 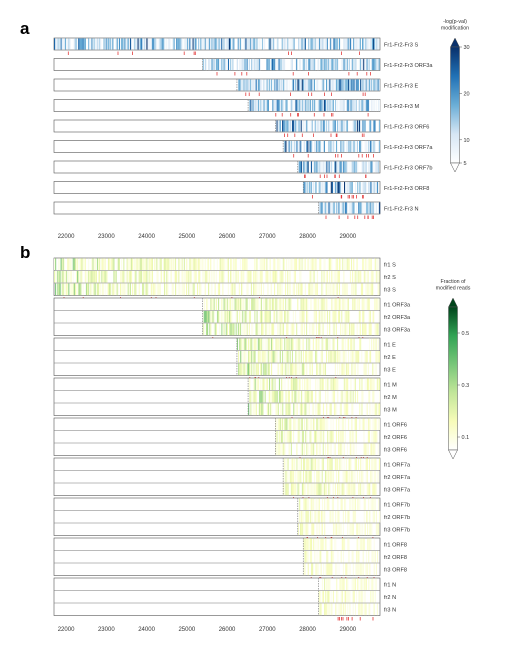 I want to click on x-tick-b: 22000, so click(x=66, y=630).